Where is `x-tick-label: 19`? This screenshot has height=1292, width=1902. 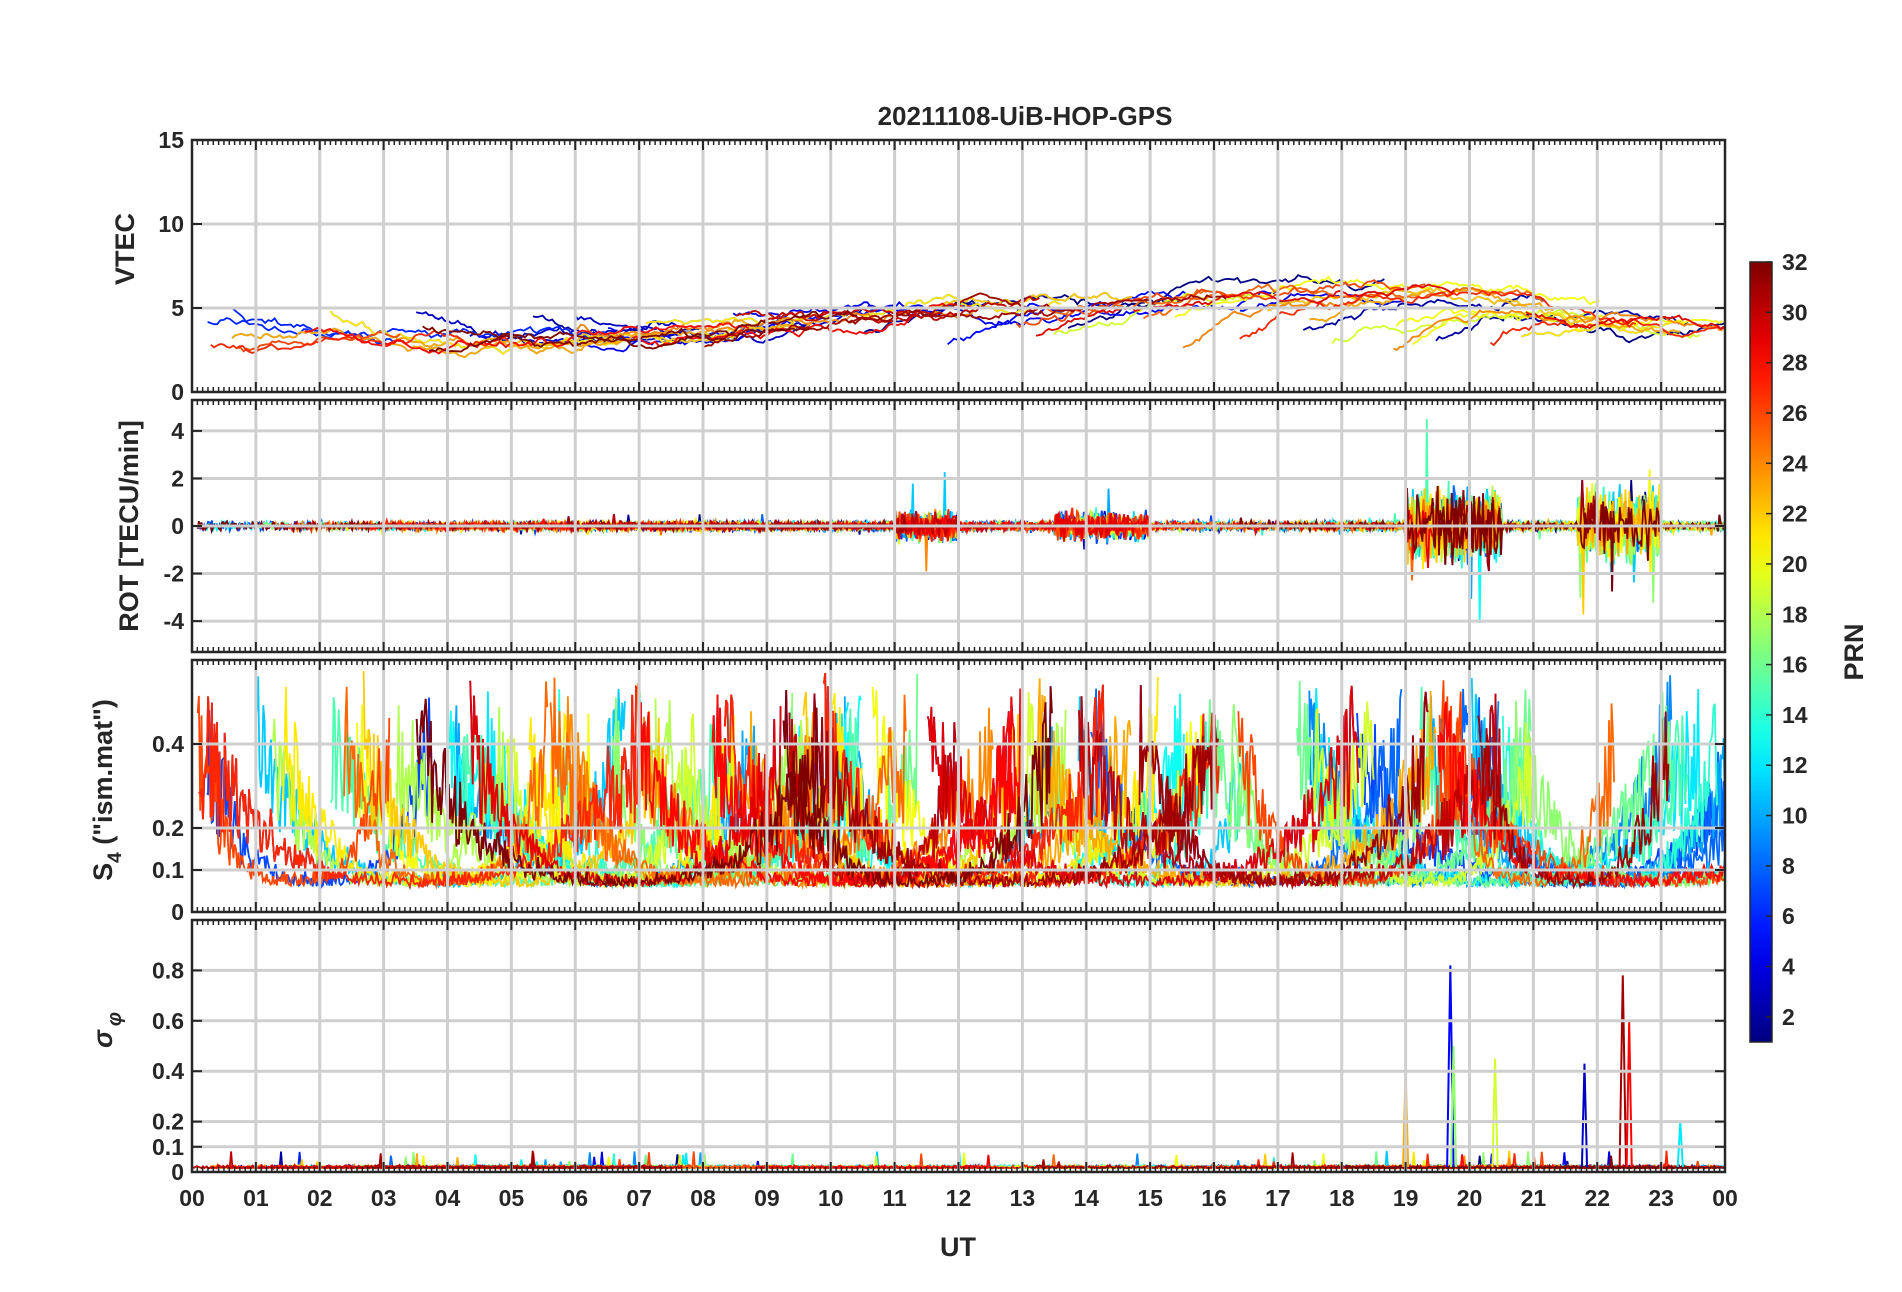
x-tick-label: 19 is located at coordinates (1406, 1198).